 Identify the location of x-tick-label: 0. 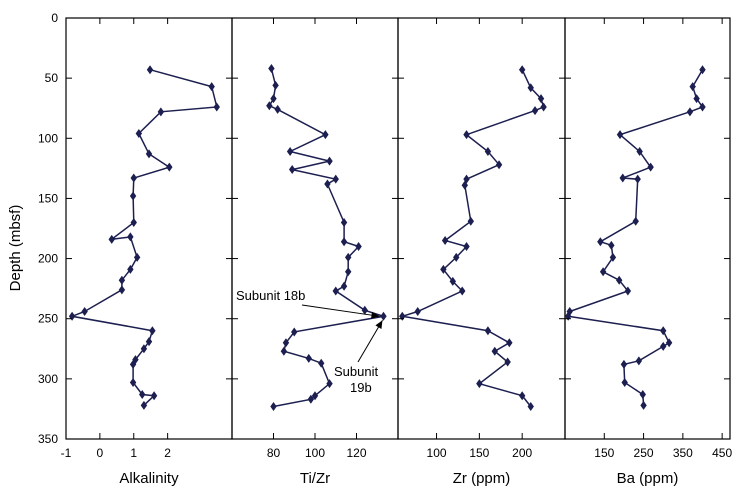
(100, 453).